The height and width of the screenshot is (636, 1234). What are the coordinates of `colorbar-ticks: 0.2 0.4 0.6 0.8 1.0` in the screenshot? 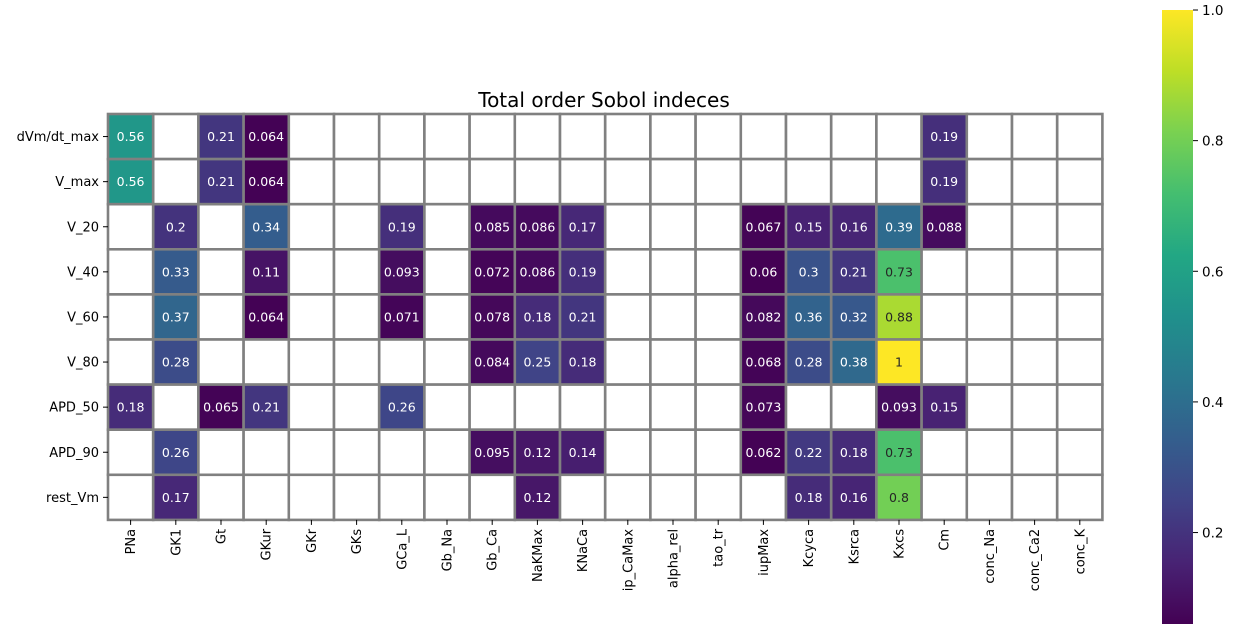 It's located at (1208, 272).